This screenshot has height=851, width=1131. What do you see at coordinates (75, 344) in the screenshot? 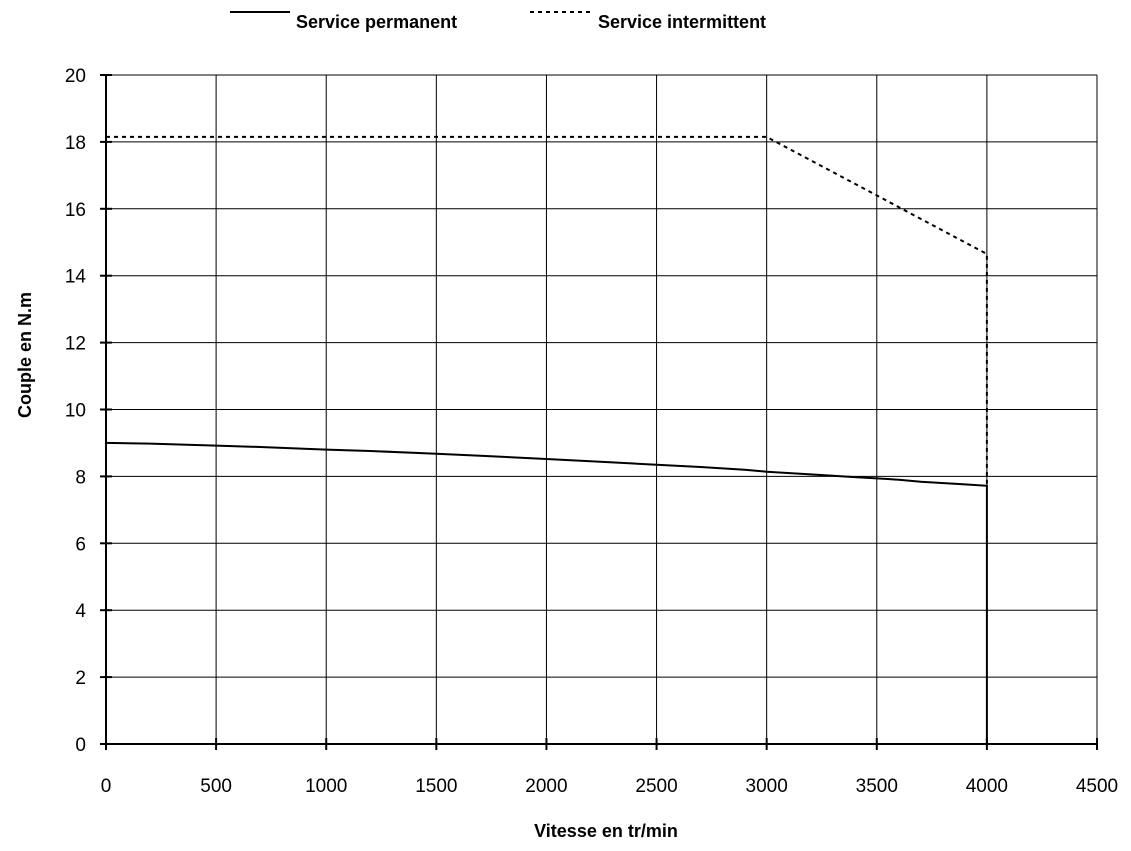
I see `y-tick-label: 12` at bounding box center [75, 344].